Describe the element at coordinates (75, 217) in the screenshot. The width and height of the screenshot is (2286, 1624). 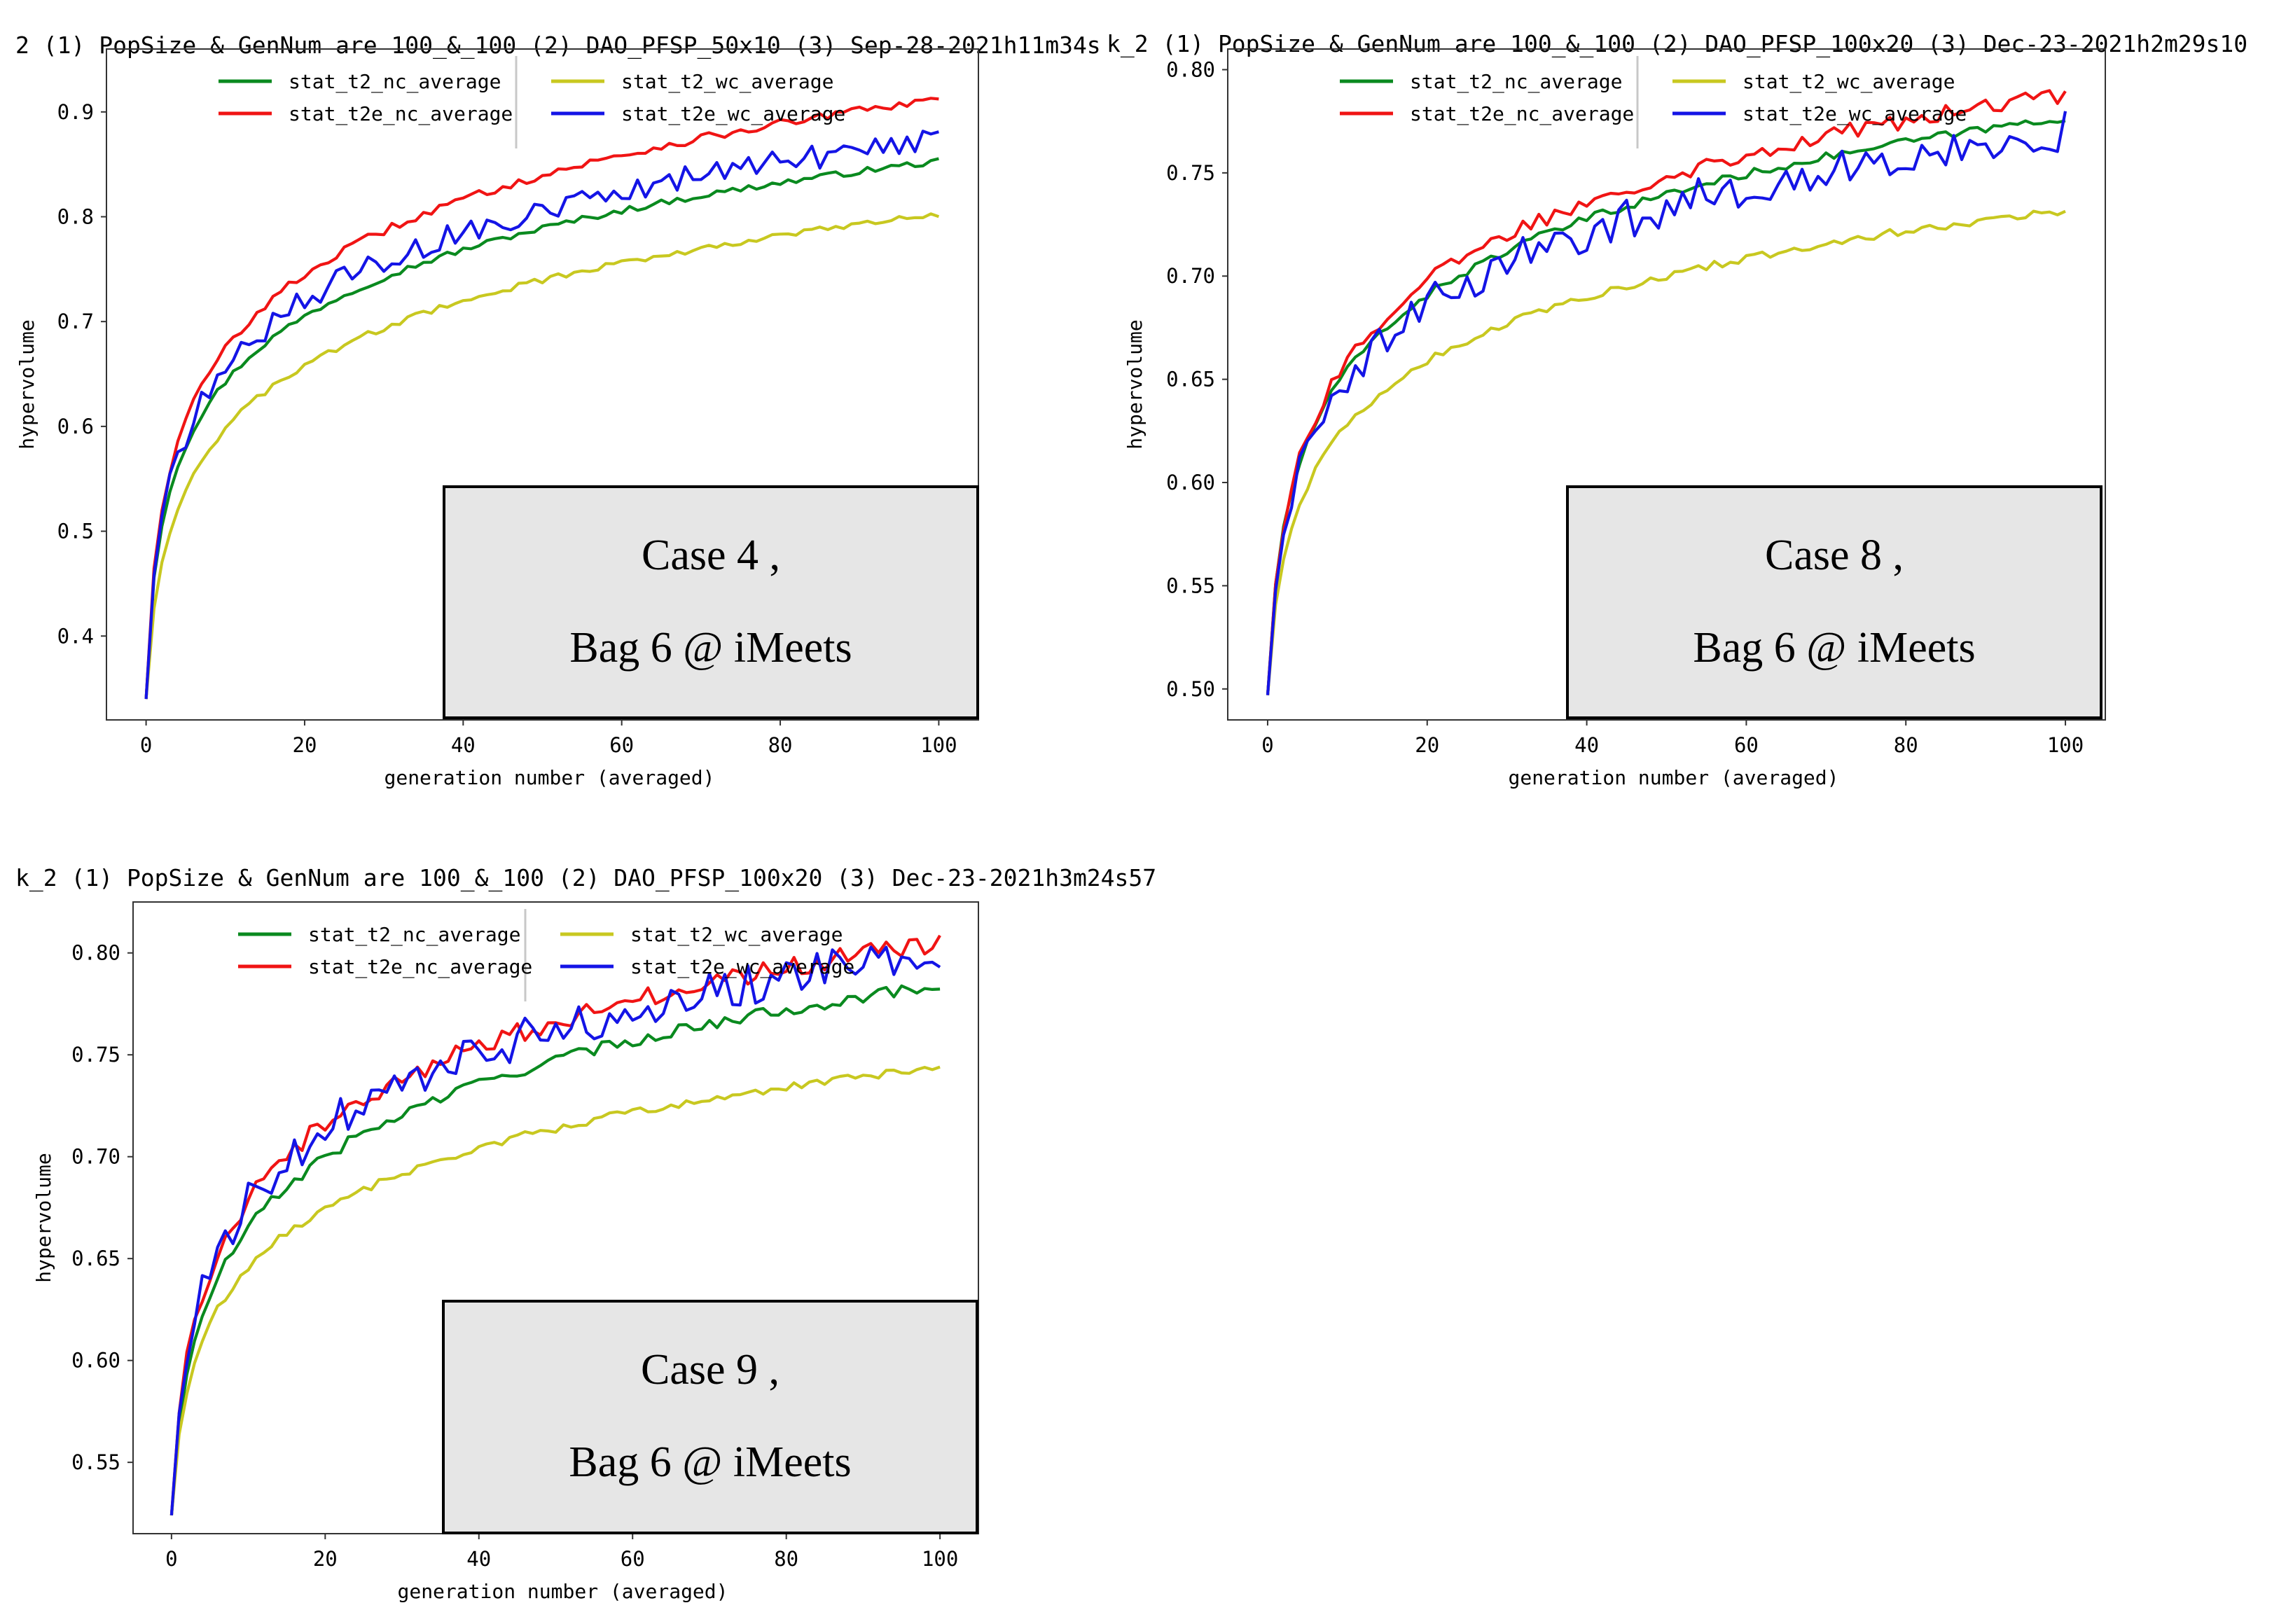
I see `y-tick-label: 0.8` at that location.